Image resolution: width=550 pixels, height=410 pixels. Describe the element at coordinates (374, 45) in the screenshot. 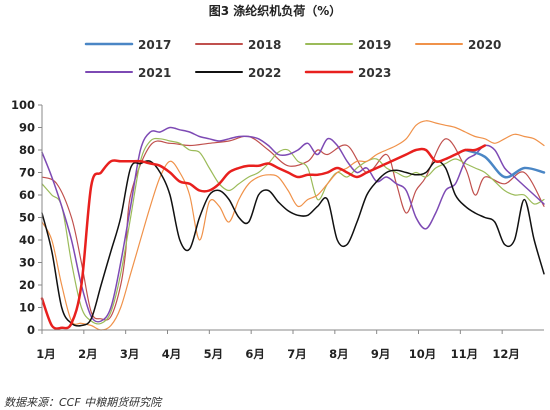

I see `legend-label-2019: 2019` at that location.